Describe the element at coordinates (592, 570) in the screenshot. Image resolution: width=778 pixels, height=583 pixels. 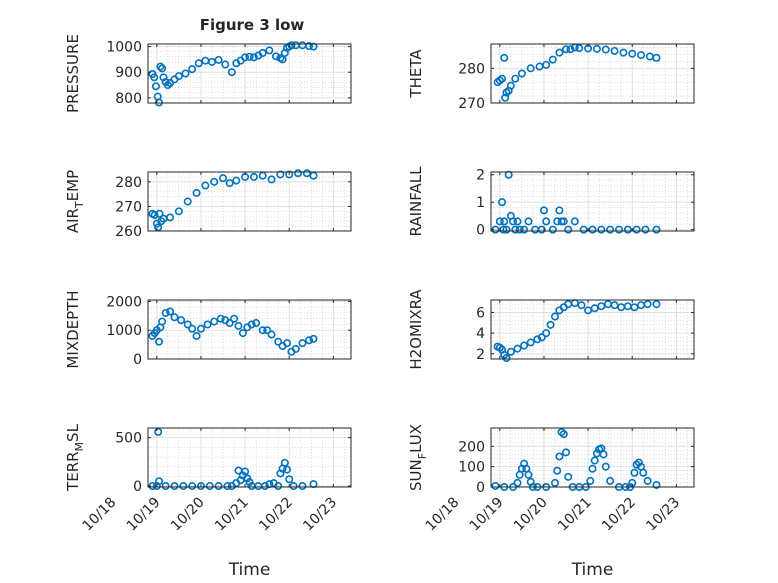
I see `sun_flux-xlabel: Time` at that location.